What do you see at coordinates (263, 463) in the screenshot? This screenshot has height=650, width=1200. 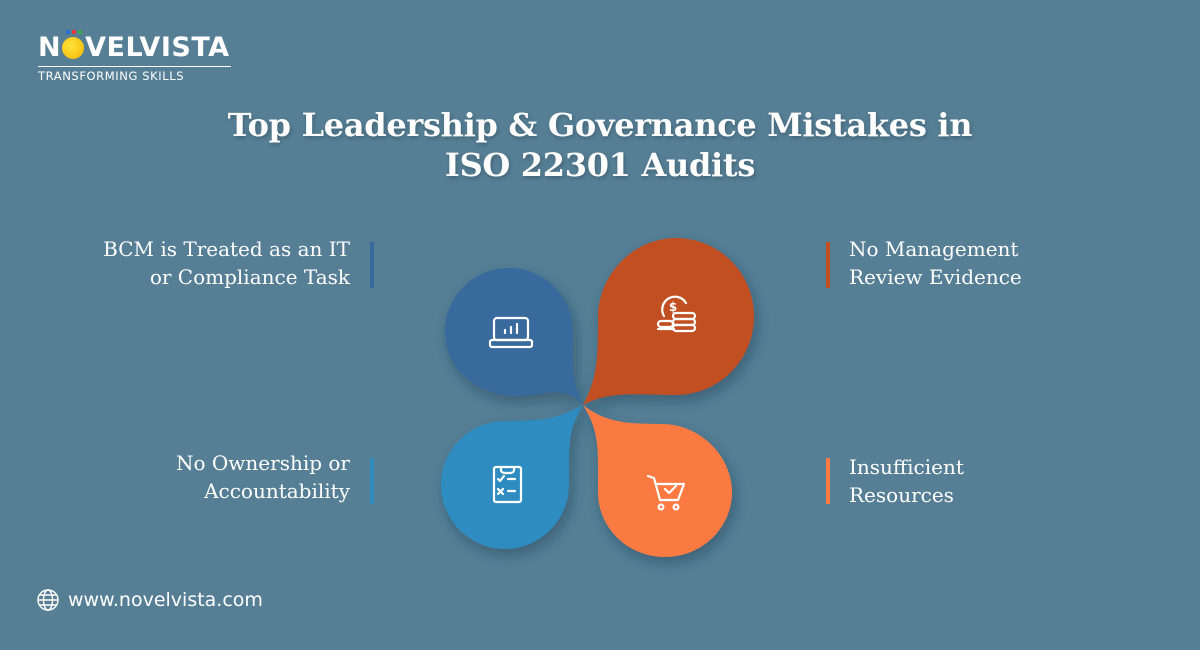 I see `item-label-line: No Ownership or` at bounding box center [263, 463].